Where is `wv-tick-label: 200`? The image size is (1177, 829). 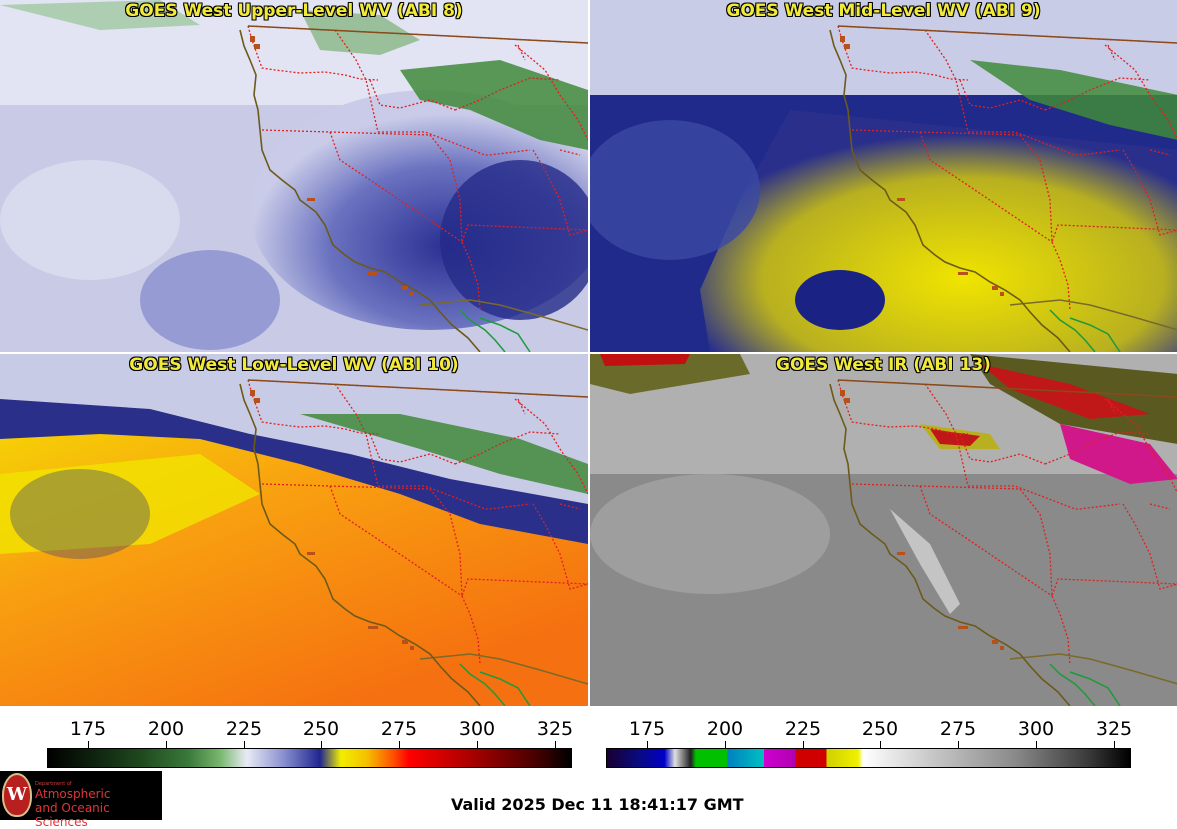
wv-tick-label: 200 is located at coordinates (166, 729).